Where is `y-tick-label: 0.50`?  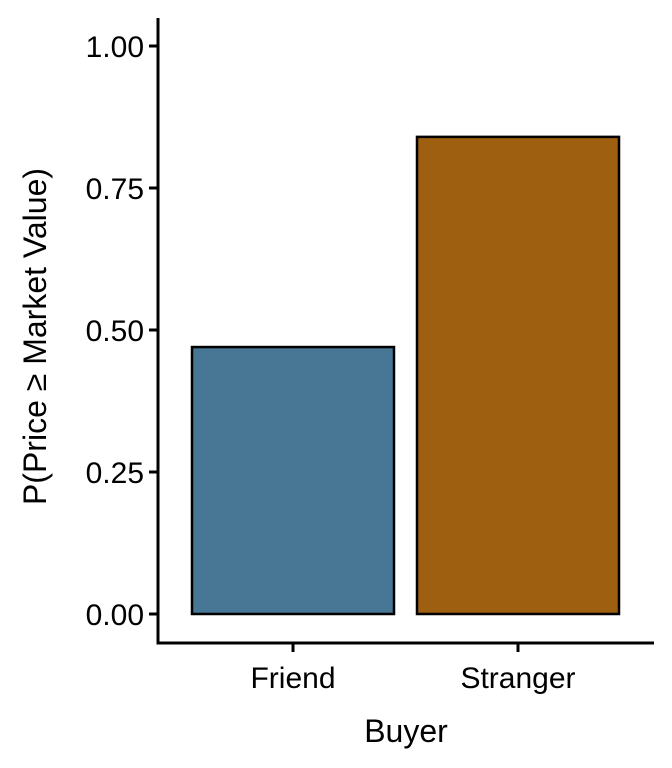 y-tick-label: 0.50 is located at coordinates (115, 331).